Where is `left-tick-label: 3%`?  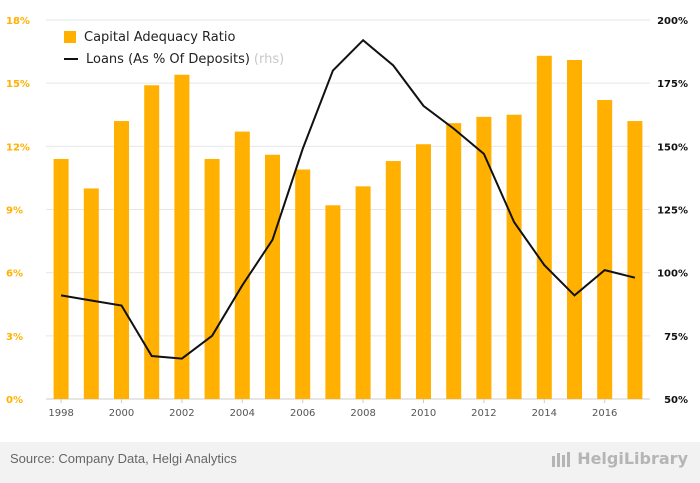 left-tick-label: 3% is located at coordinates (14, 337).